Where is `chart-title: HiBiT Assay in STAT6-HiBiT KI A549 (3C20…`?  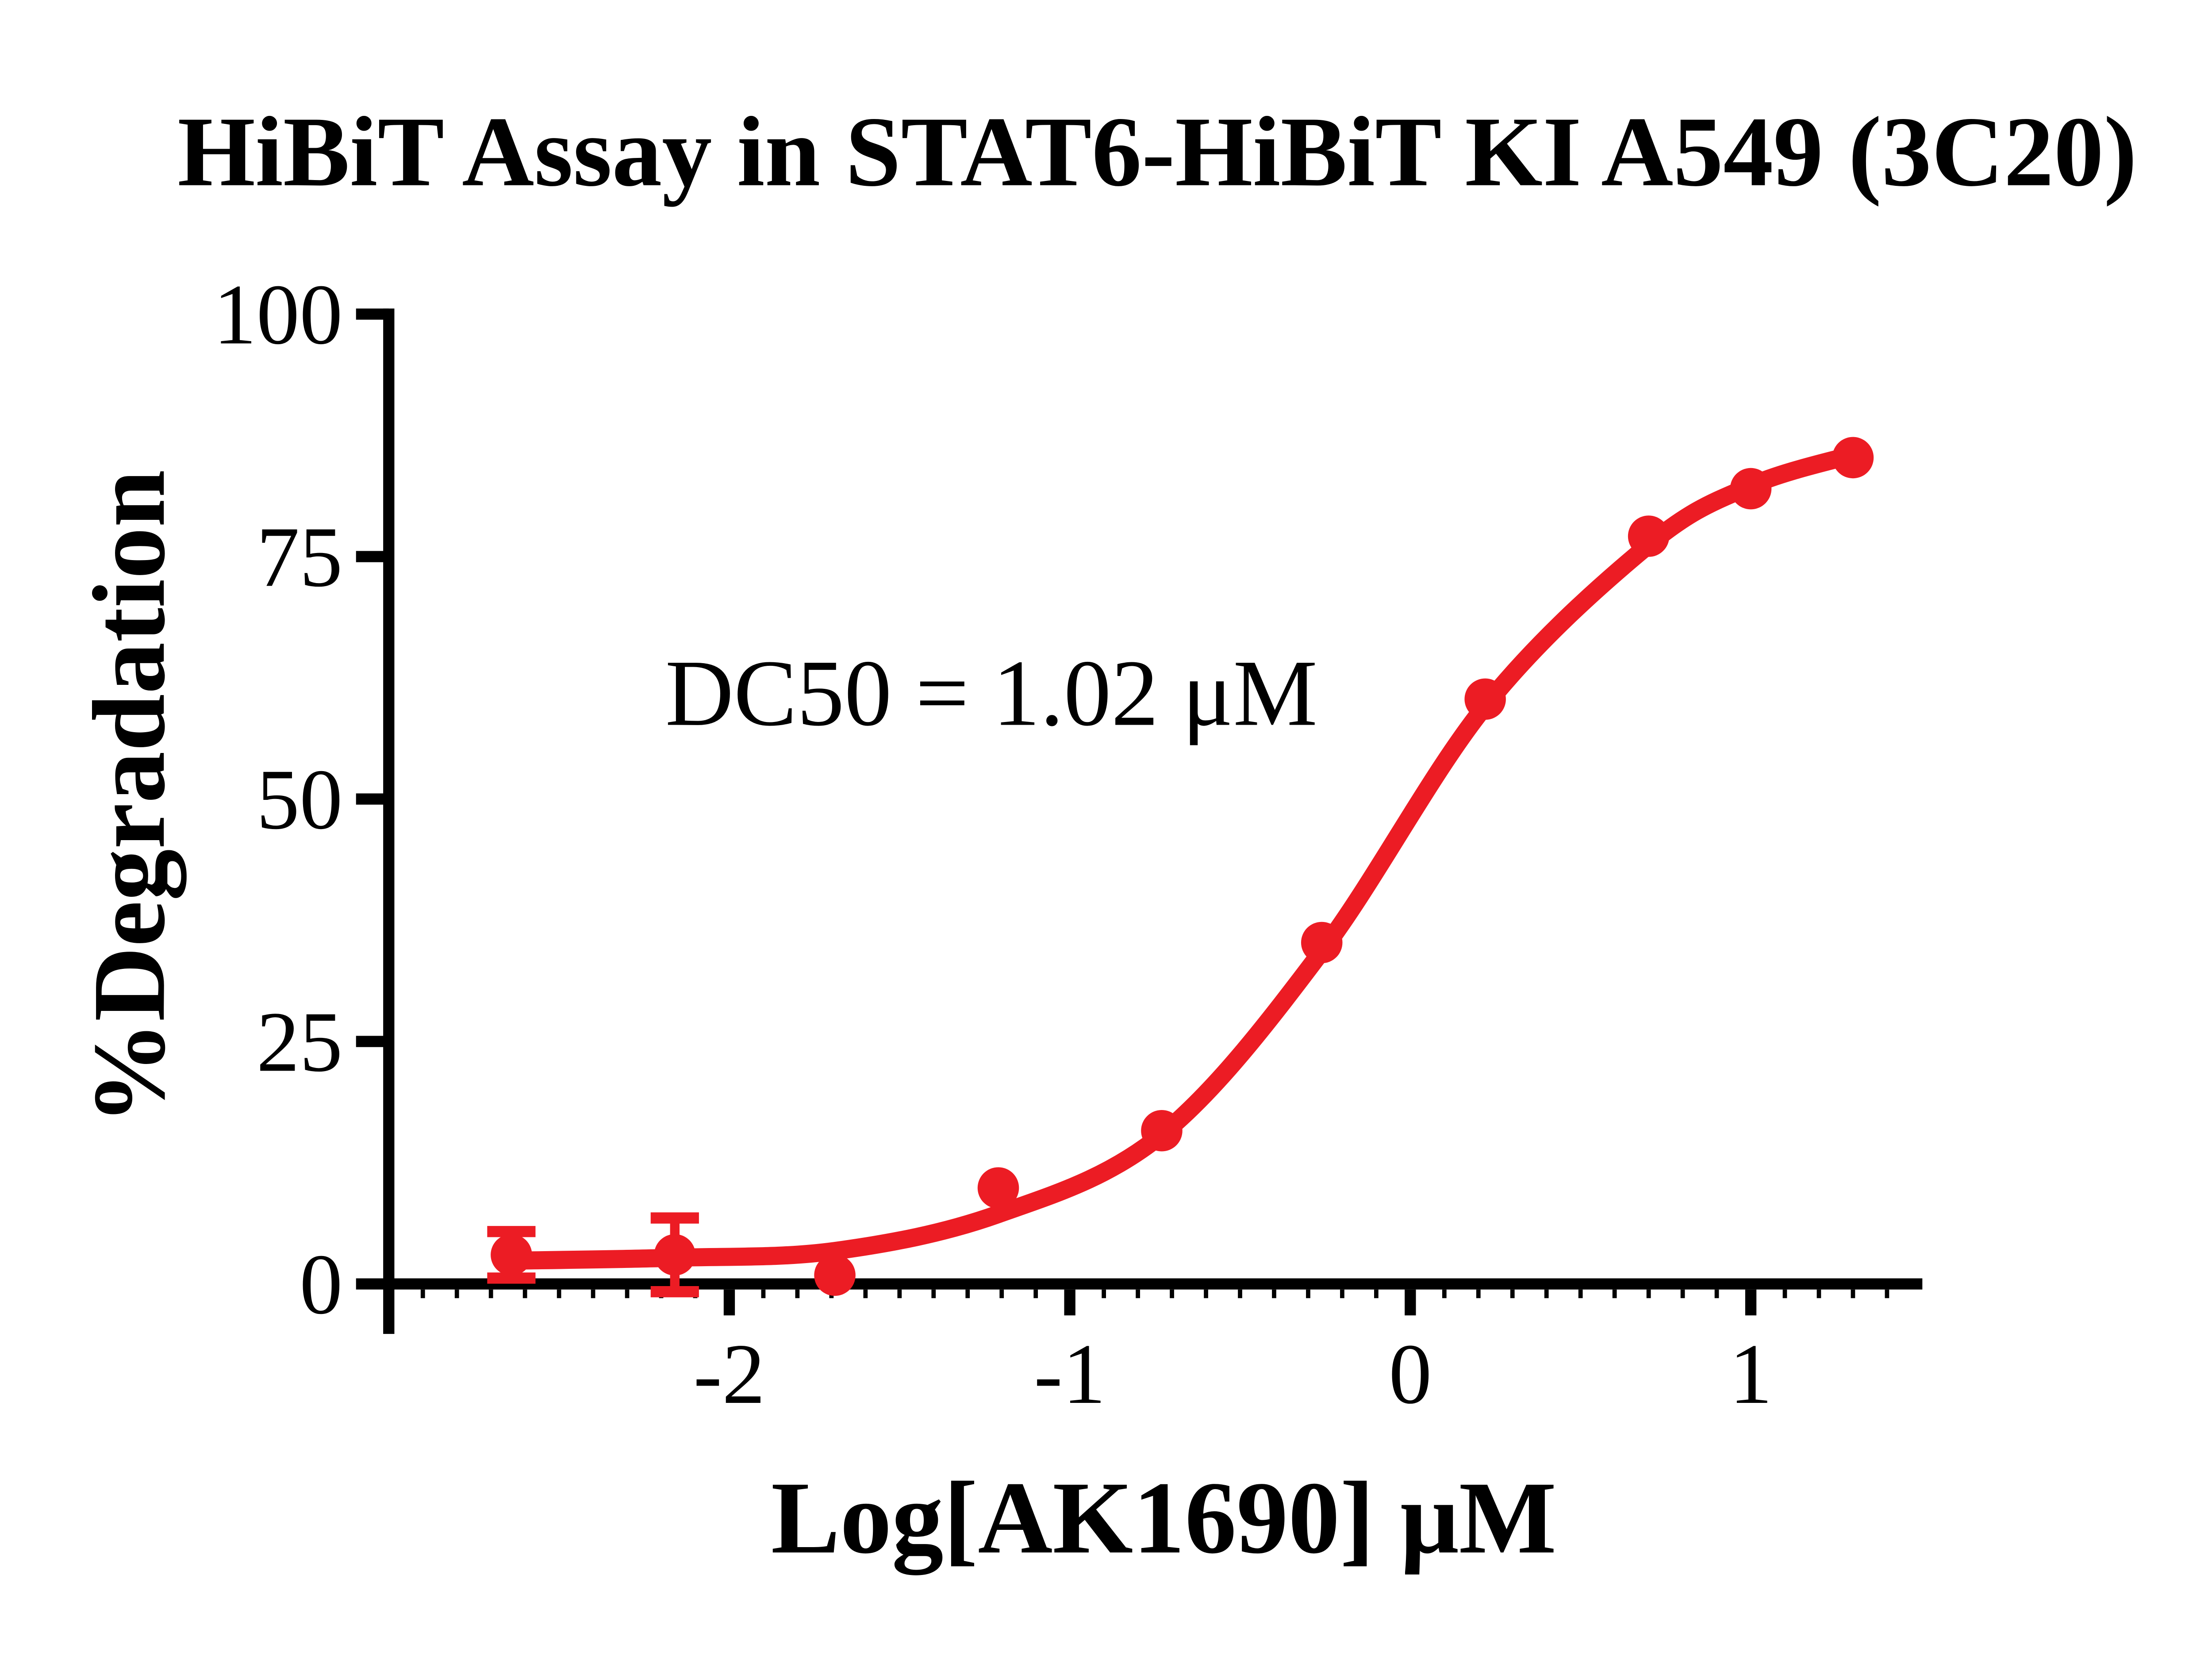
chart-title: HiBiT Assay in STAT6-HiBiT KI A549 (3C20… is located at coordinates (1157, 151).